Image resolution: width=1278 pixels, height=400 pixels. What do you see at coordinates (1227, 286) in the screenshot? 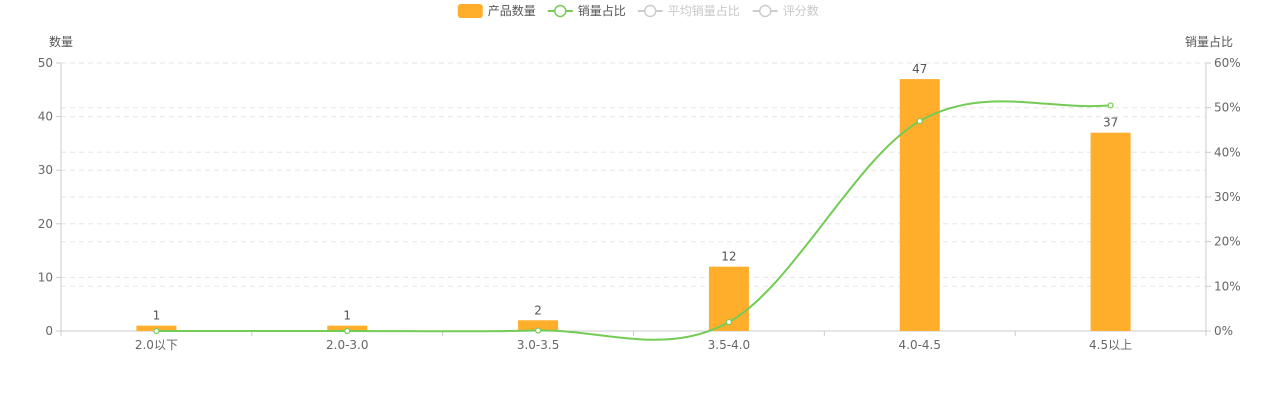
I see `right-axis-tick-label: 10%` at bounding box center [1227, 286].